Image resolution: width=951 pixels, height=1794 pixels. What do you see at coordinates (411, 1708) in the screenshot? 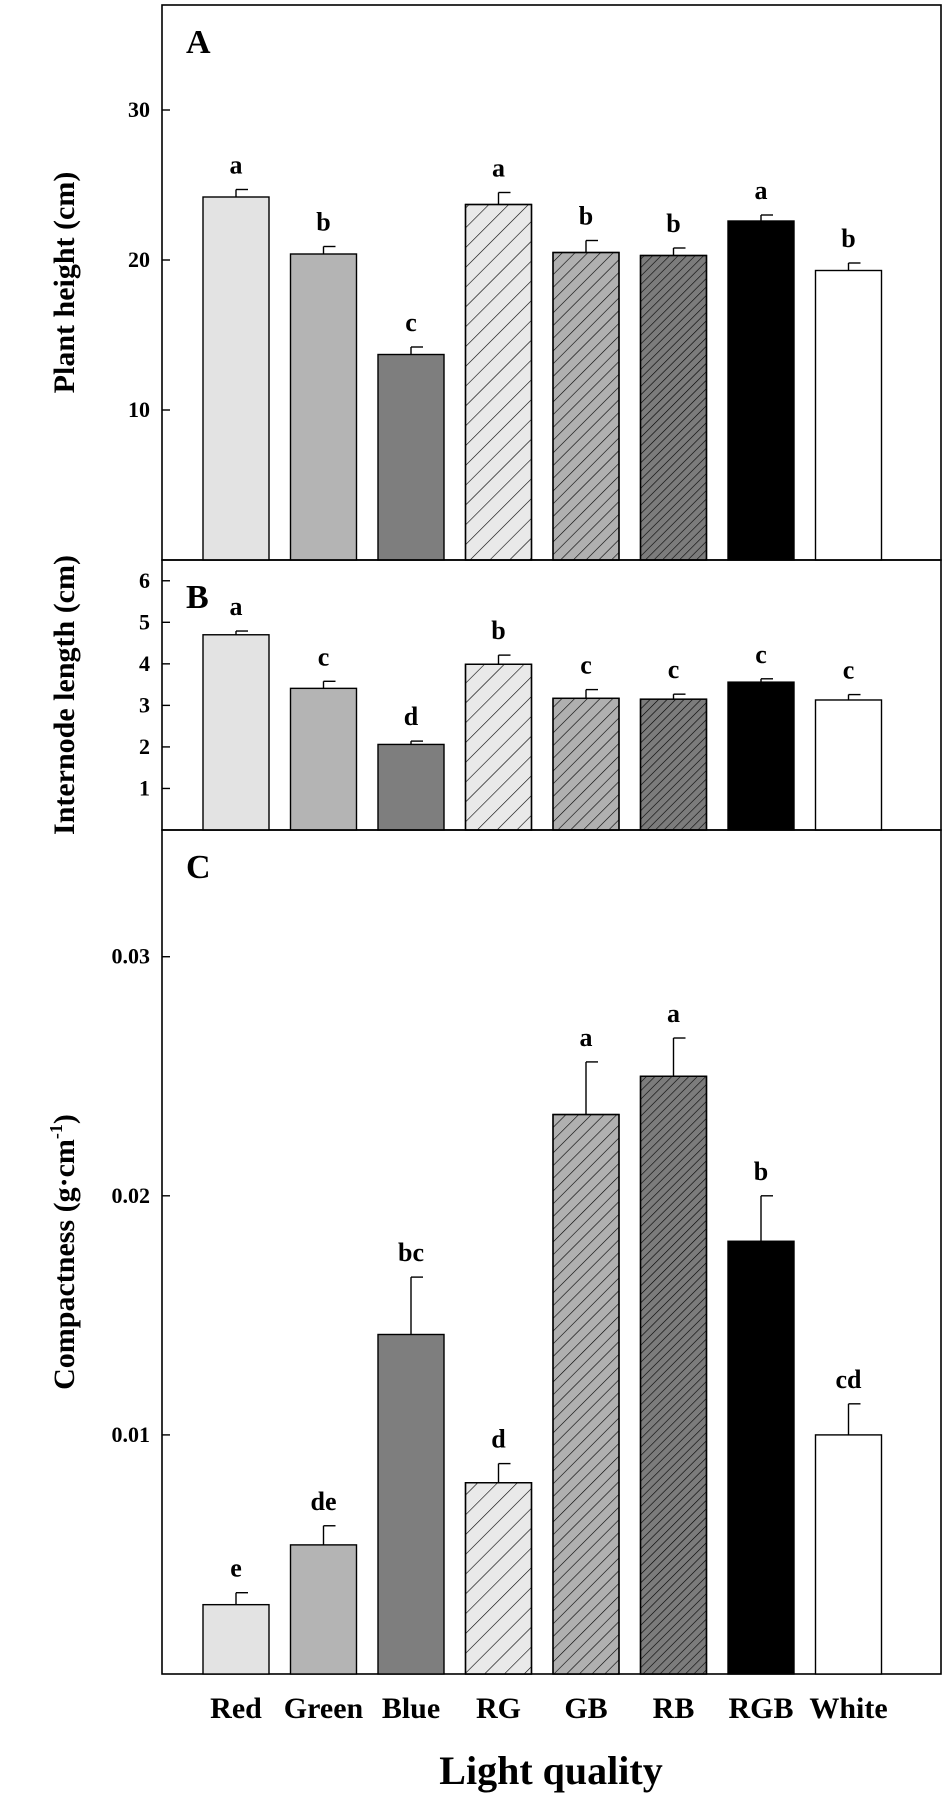
I see `x-tick-label-blue: Blue` at bounding box center [411, 1708].